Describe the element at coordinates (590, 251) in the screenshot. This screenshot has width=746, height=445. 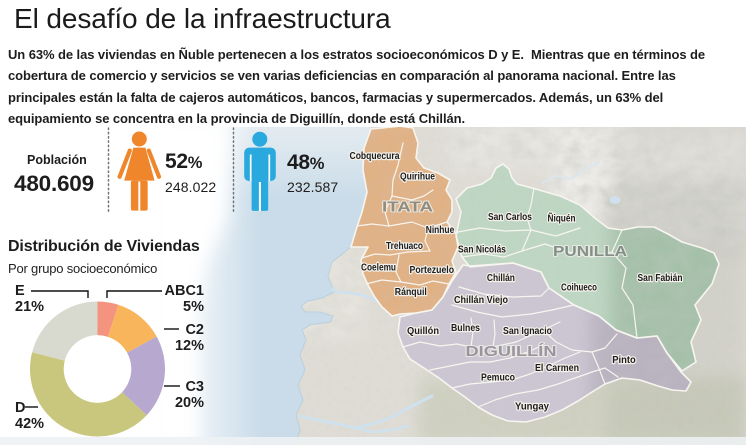
I see `svg-text: PUNILLA` at that location.